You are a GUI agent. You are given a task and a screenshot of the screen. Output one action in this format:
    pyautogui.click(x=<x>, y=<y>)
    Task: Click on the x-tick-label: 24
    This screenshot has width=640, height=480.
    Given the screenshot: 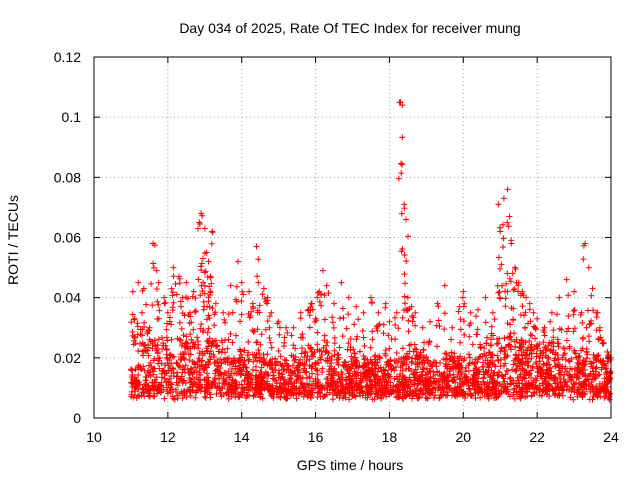 What is the action you would take?
    pyautogui.click(x=611, y=437)
    